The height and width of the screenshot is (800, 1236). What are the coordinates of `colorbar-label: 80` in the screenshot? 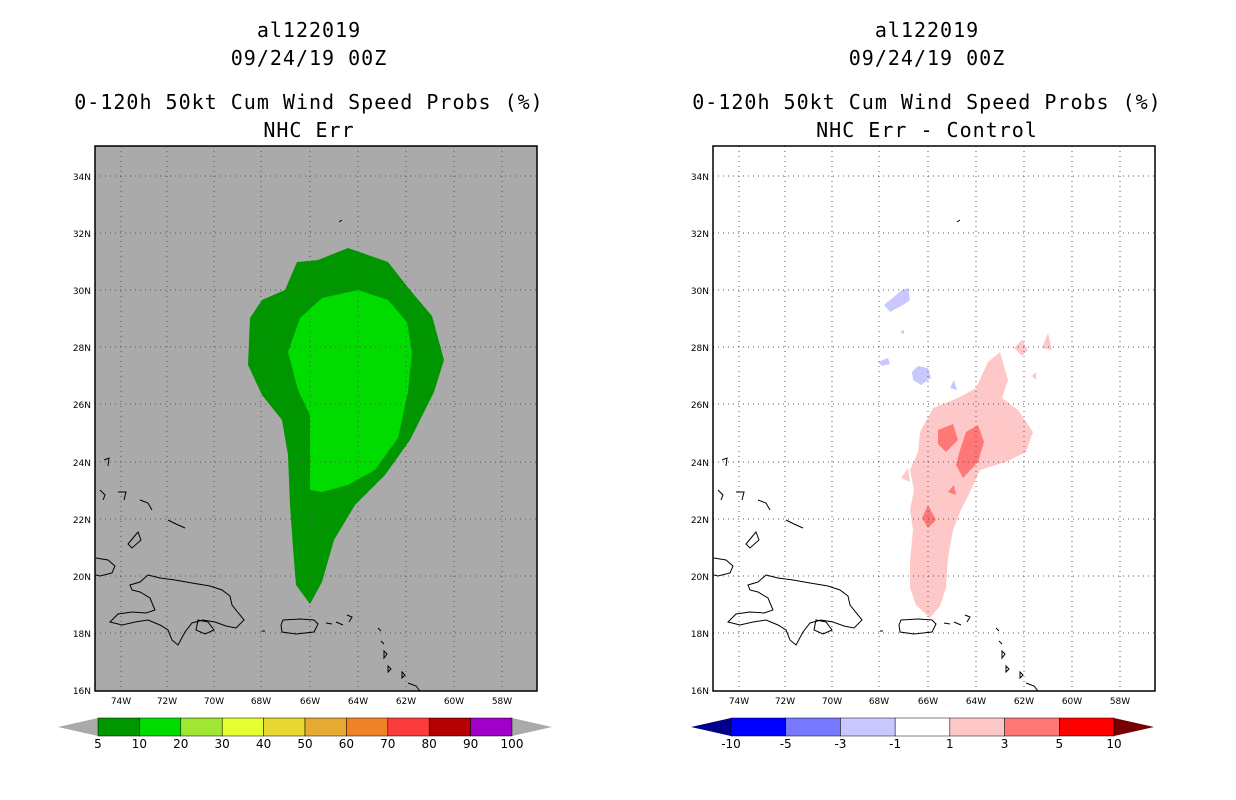 It's located at (429, 744).